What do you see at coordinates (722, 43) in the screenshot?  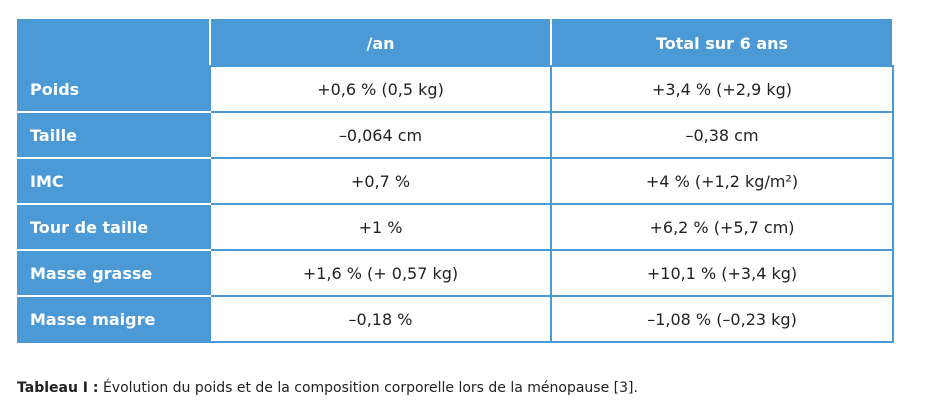 I see `column-header: Total sur 6 ans` at bounding box center [722, 43].